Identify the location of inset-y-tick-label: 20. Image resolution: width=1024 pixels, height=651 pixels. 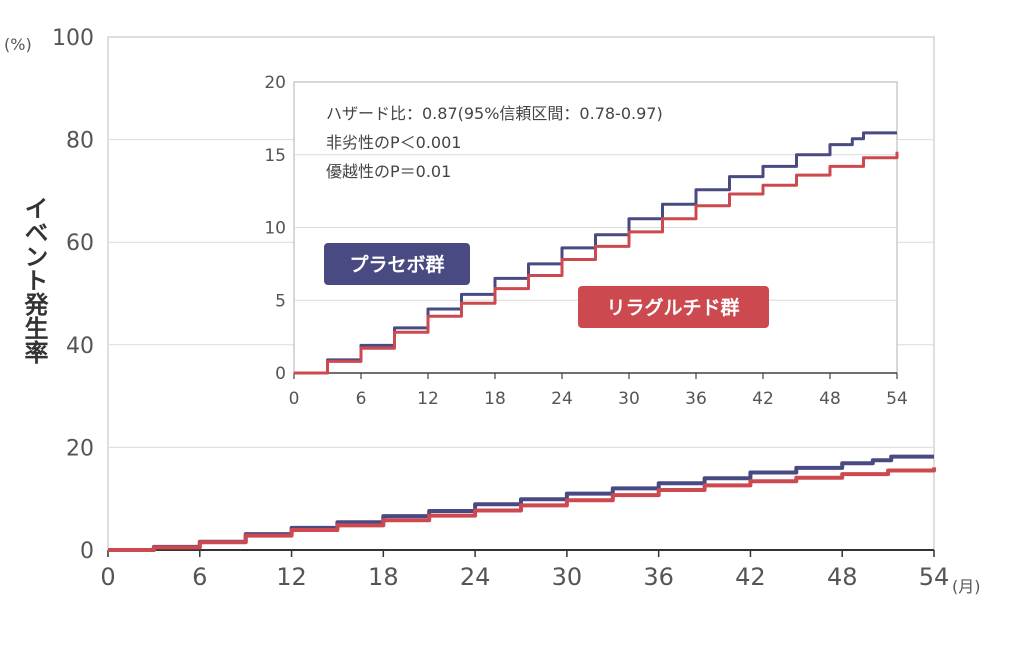
(275, 83).